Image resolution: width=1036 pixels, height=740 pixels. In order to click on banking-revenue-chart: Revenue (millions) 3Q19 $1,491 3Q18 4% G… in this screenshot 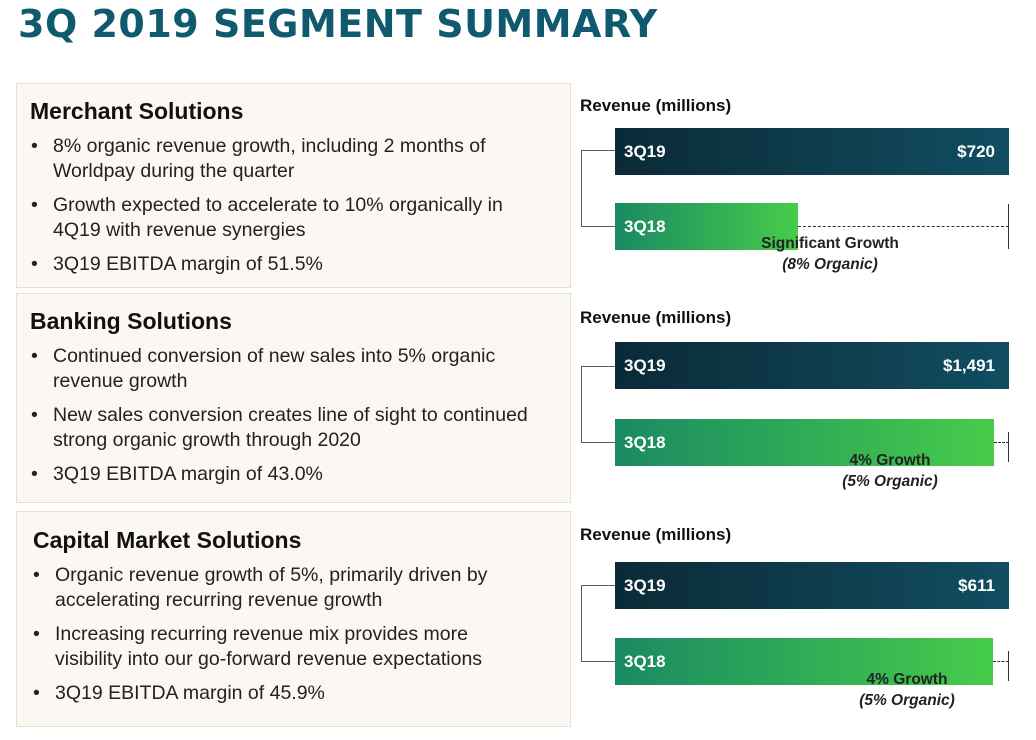, I will do `click(795, 408)`.